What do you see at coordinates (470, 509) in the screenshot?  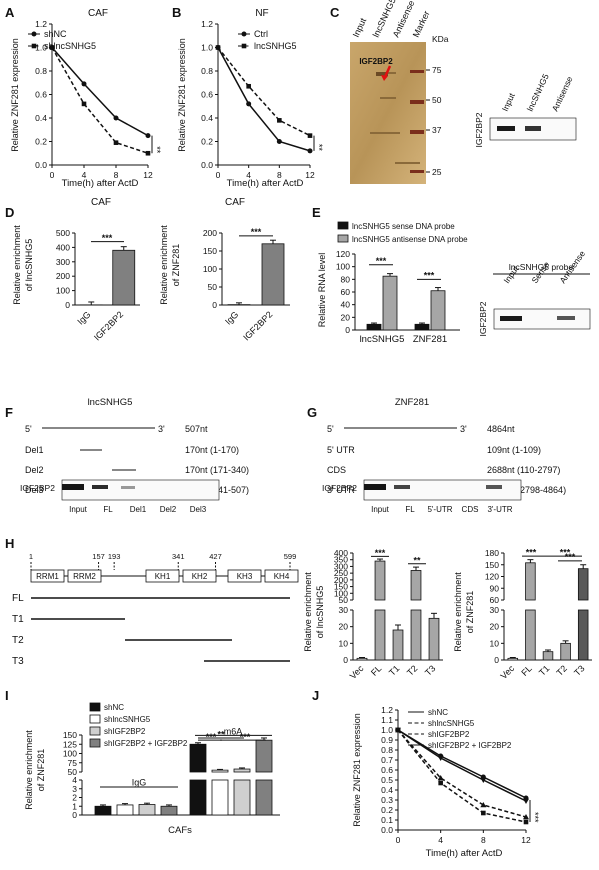 I see `wb-lane-label: CDS` at bounding box center [470, 509].